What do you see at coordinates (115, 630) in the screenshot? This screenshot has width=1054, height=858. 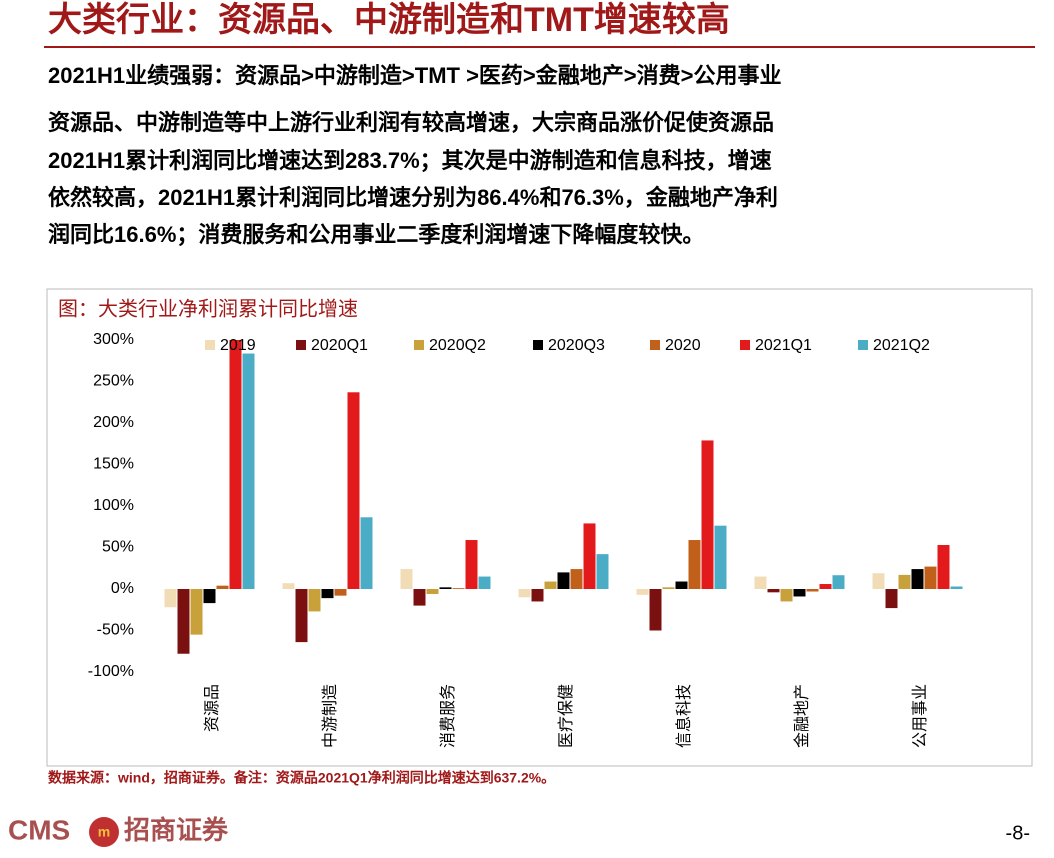 I see `y-tick-label: -50%` at bounding box center [115, 630].